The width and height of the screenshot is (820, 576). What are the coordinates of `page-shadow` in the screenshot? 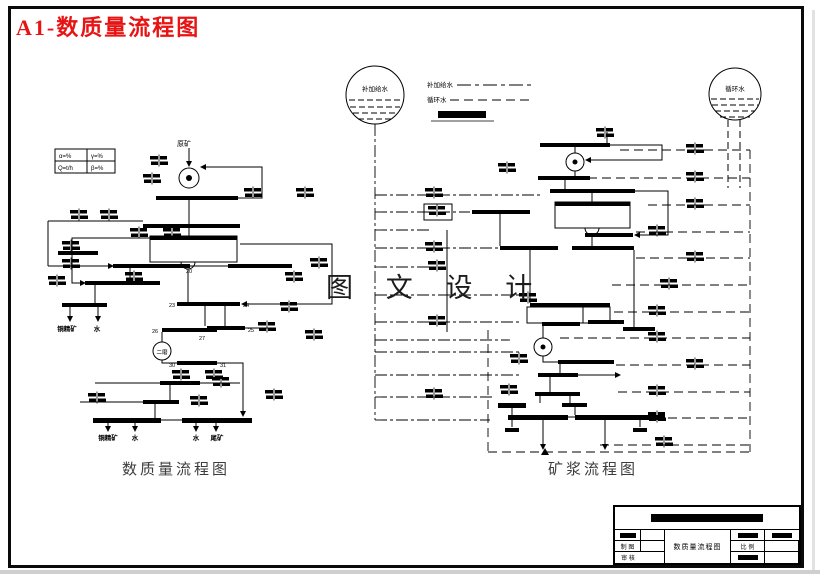 It's located at (410, 572).